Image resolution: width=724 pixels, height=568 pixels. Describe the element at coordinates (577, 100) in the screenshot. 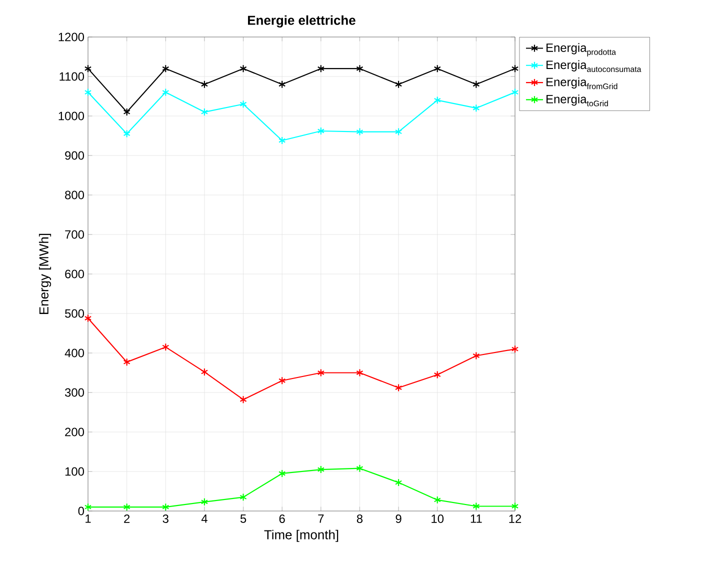

I see `legend-label: $\text{Energia}_{\text{toGrid}}$` at that location.